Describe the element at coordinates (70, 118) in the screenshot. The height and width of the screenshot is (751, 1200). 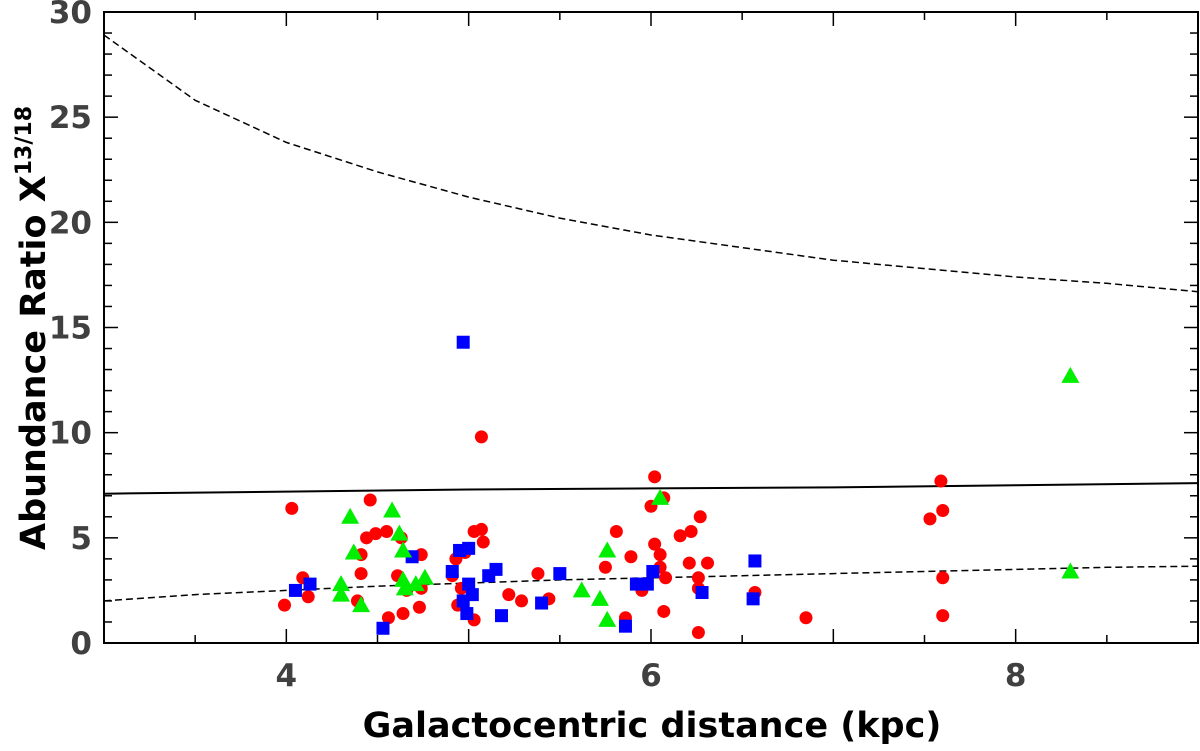
I see `y-tick-label-25: 25` at that location.